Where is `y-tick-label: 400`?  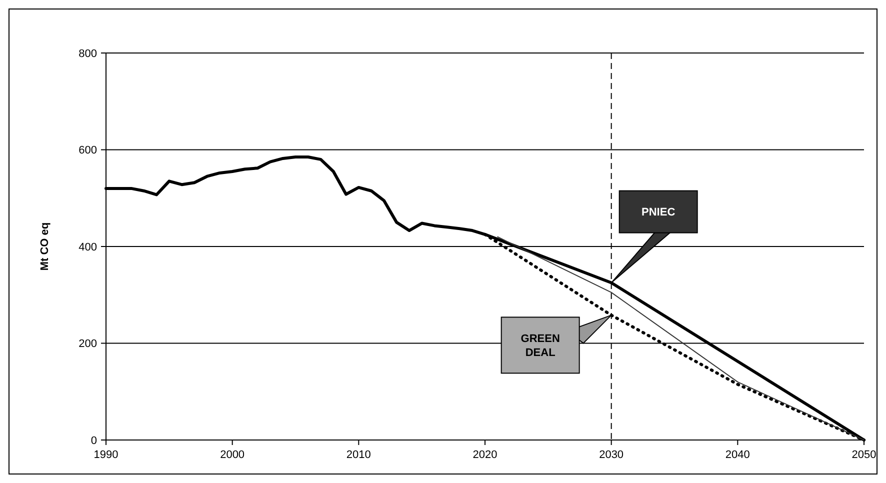
y-tick-label: 400 is located at coordinates (87, 247).